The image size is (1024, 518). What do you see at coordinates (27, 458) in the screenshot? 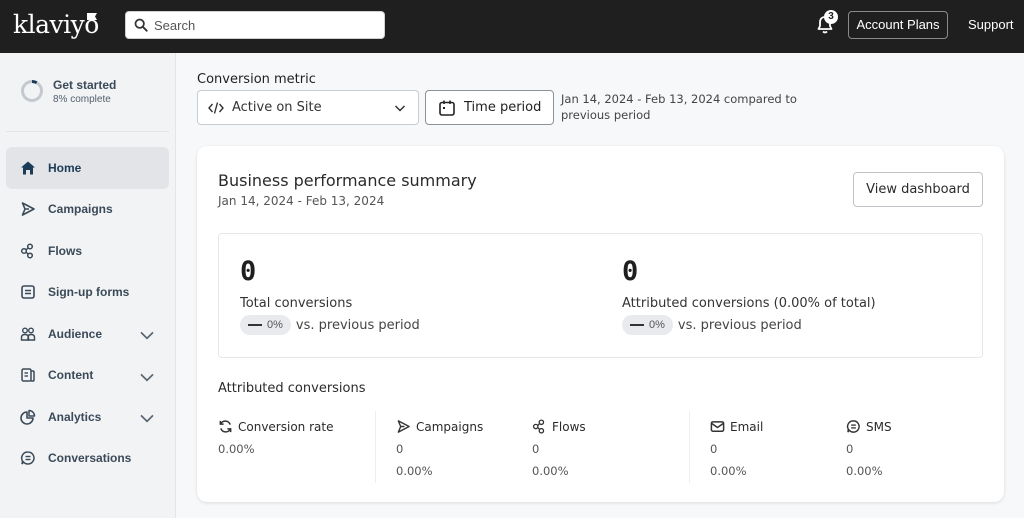
I see `chat-icon` at bounding box center [27, 458].